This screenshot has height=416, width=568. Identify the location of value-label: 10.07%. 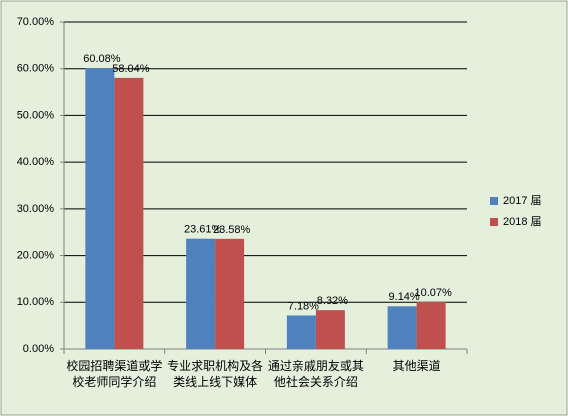
(433, 293).